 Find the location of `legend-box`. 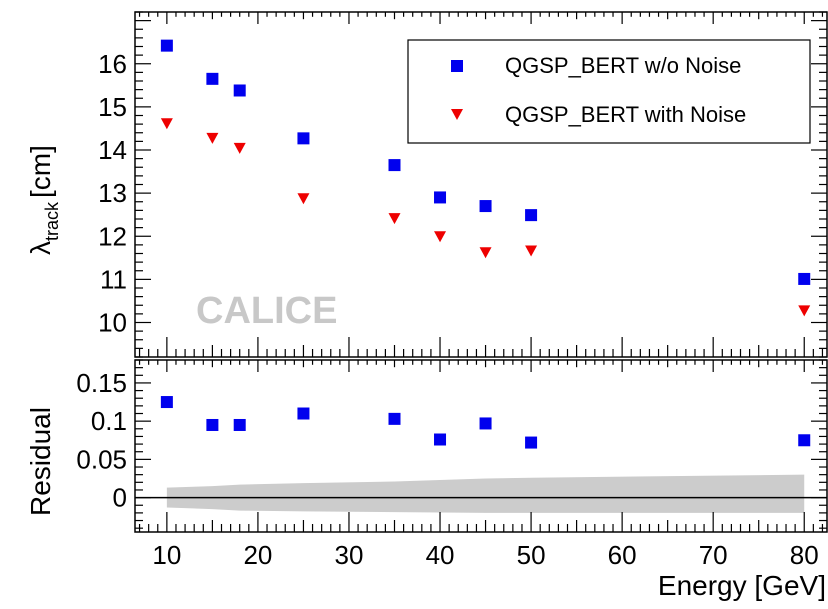

legend-box is located at coordinates (609, 91).